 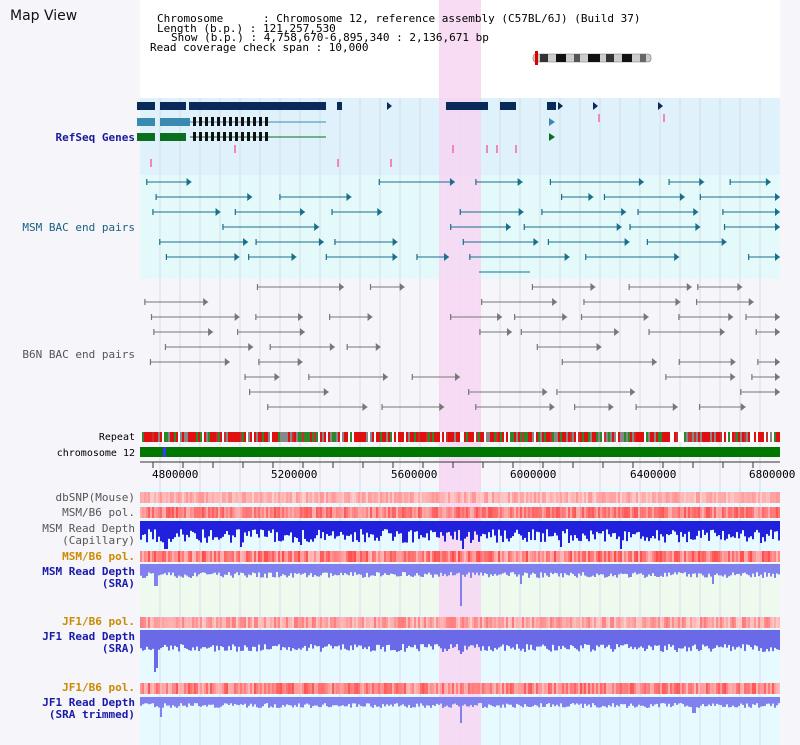 What do you see at coordinates (497, 149) in the screenshot?
I see `gene-mark` at bounding box center [497, 149].